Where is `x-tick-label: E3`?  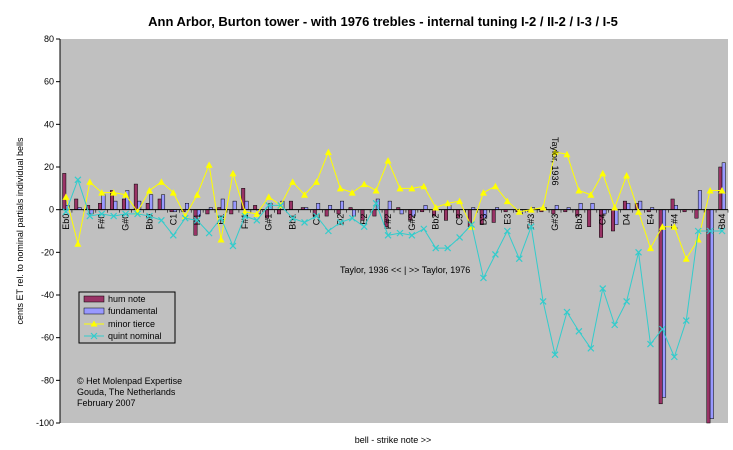
x-tick-label: E3 is located at coordinates (507, 219).